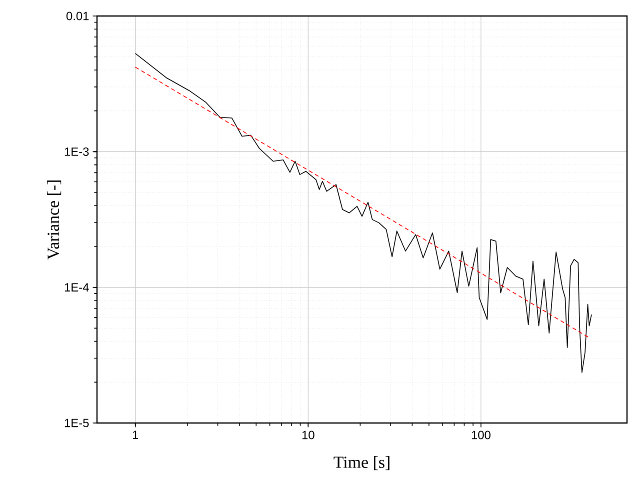 The width and height of the screenshot is (636, 496). What do you see at coordinates (135, 434) in the screenshot?
I see `x-tick-label: 1` at bounding box center [135, 434].